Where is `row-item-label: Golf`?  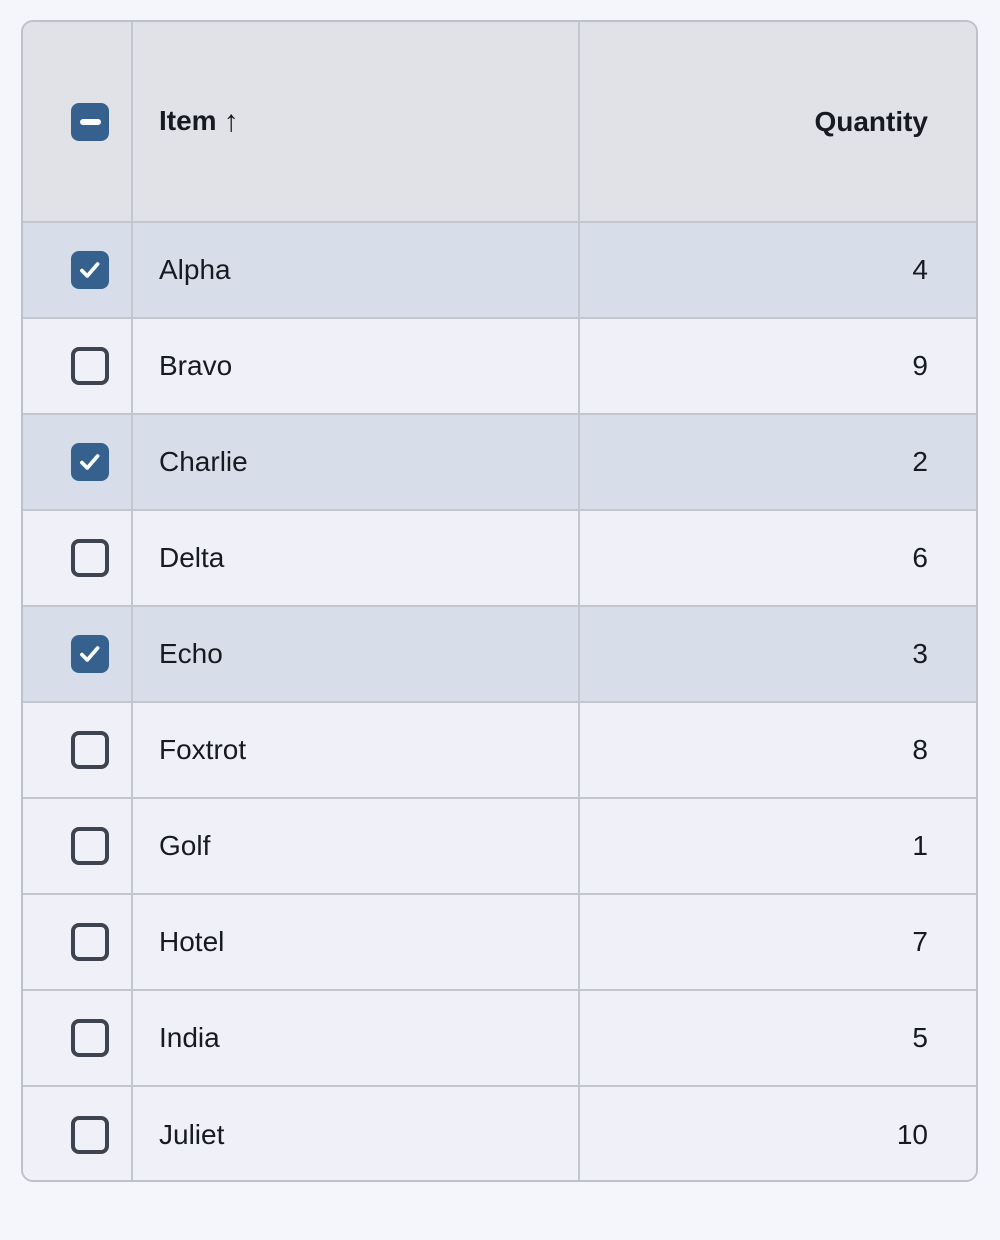 row-item-label: Golf is located at coordinates (185, 845).